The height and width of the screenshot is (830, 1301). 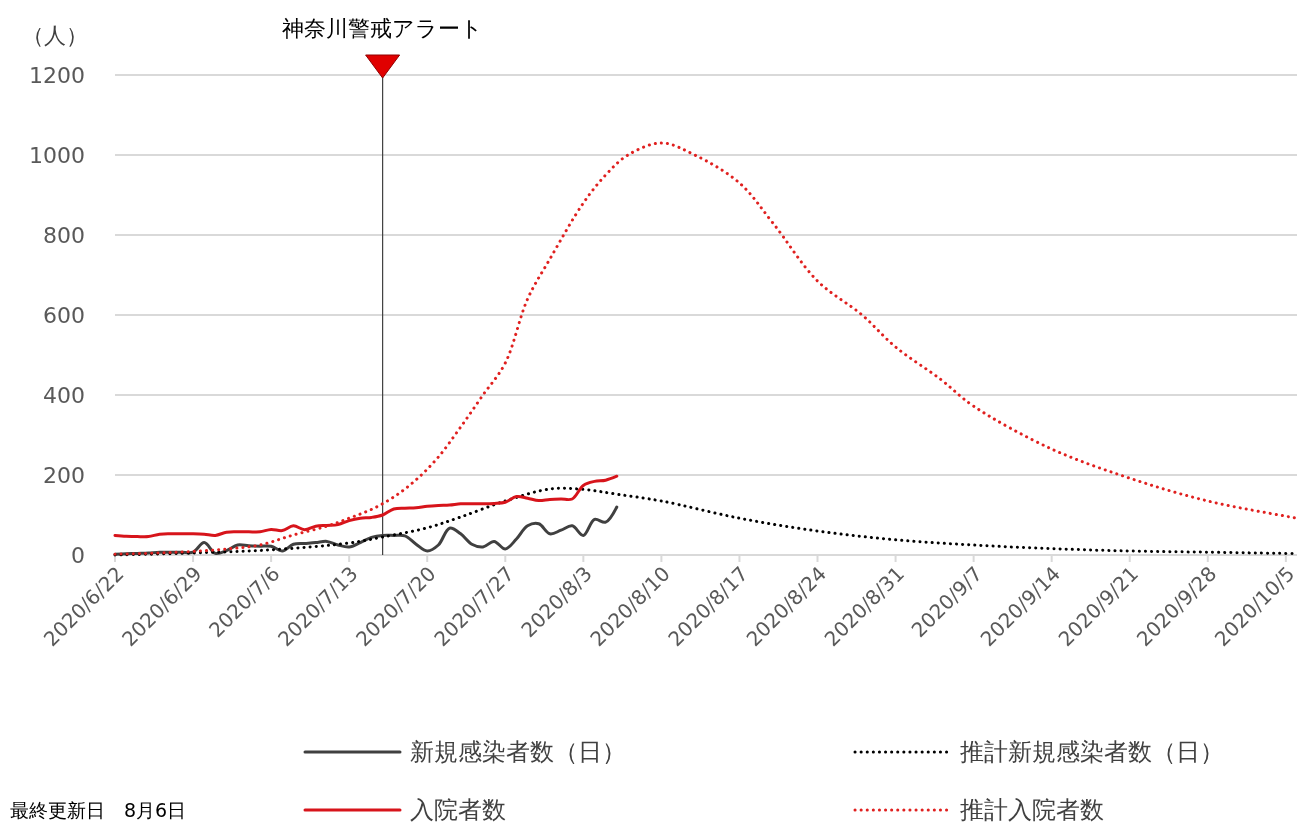 I want to click on text: 最終更新日 8月6日, so click(x=98, y=810).